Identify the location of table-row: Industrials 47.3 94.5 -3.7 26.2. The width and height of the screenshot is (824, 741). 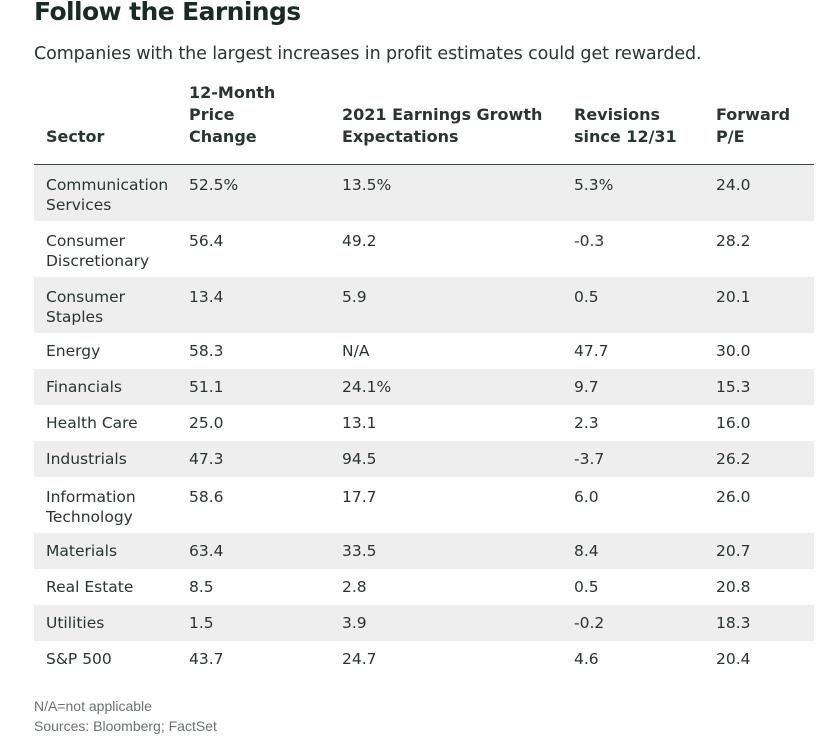
(424, 458).